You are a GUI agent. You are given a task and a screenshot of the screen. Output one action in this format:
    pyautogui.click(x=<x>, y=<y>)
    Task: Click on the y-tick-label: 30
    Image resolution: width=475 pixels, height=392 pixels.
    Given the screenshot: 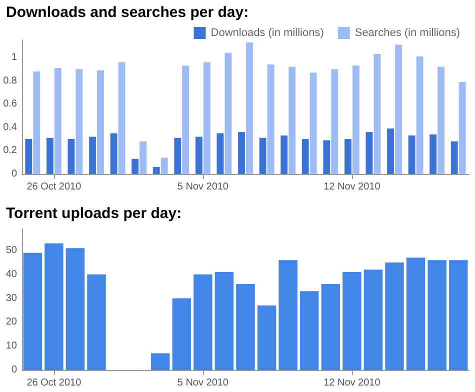 What is the action you would take?
    pyautogui.click(x=12, y=298)
    